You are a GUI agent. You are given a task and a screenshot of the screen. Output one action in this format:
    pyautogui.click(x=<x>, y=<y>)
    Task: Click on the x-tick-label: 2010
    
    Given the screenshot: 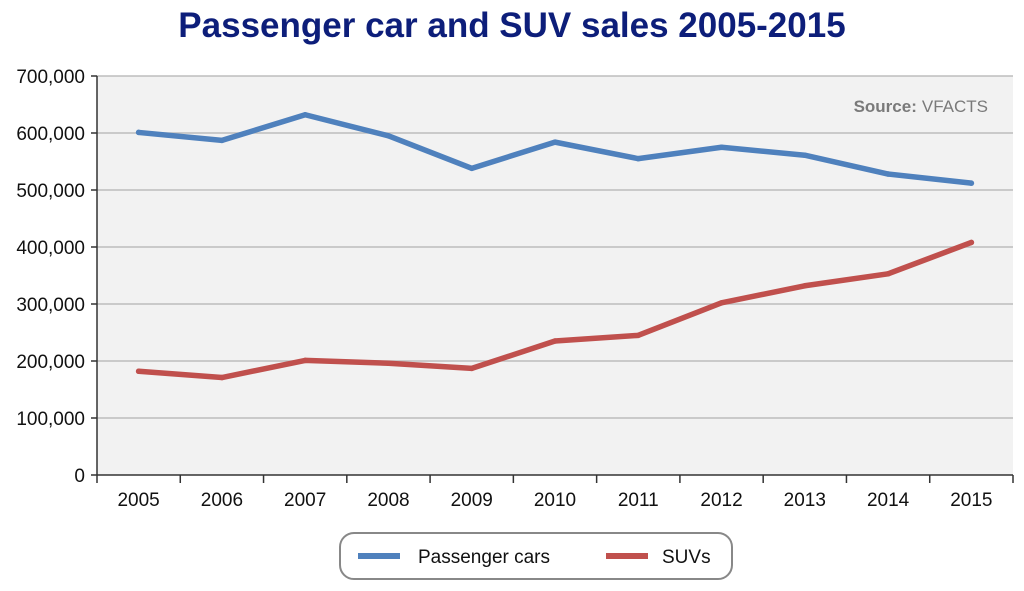 What is the action you would take?
    pyautogui.click(x=555, y=500)
    